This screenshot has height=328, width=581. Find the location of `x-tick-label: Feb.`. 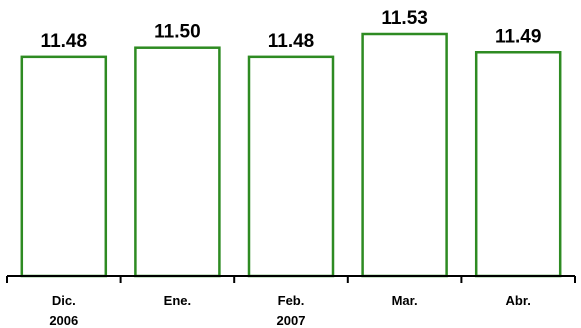

x-tick-label: Feb. is located at coordinates (291, 300).